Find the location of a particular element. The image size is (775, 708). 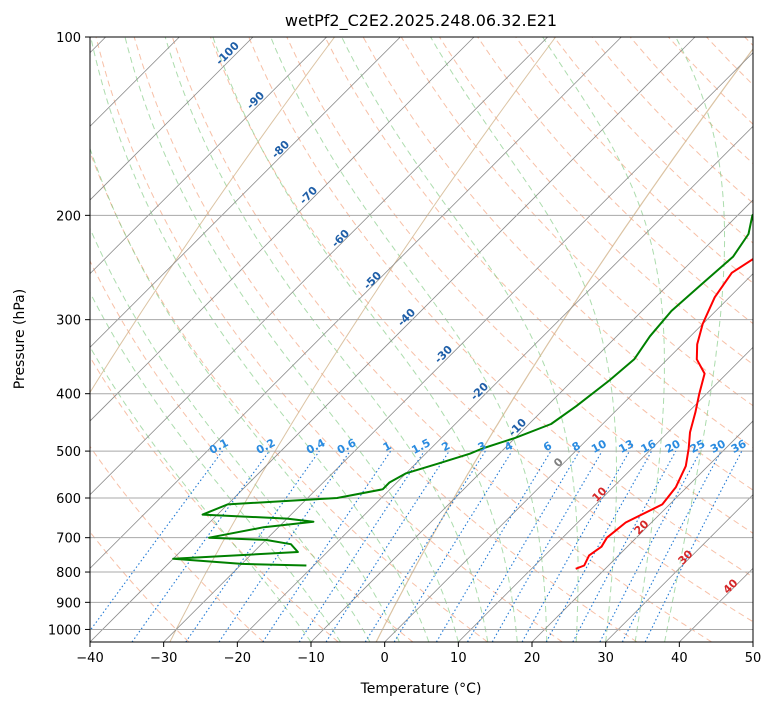

dry-adiabat-label: 20 is located at coordinates (642, 527).